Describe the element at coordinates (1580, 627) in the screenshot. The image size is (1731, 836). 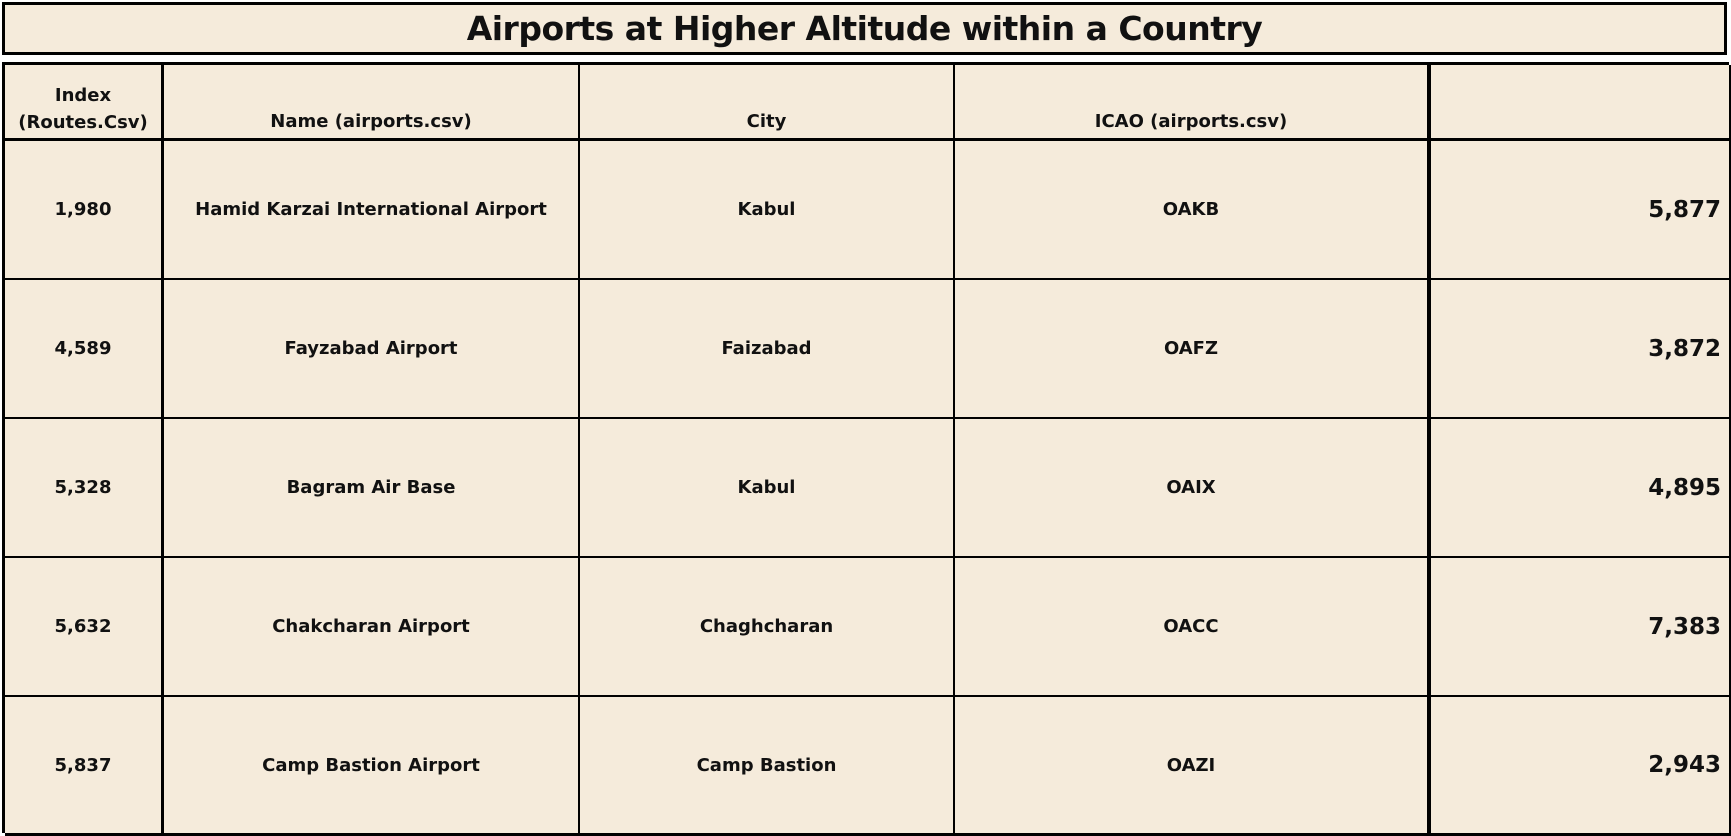
I see `cell-value: 7,383` at that location.